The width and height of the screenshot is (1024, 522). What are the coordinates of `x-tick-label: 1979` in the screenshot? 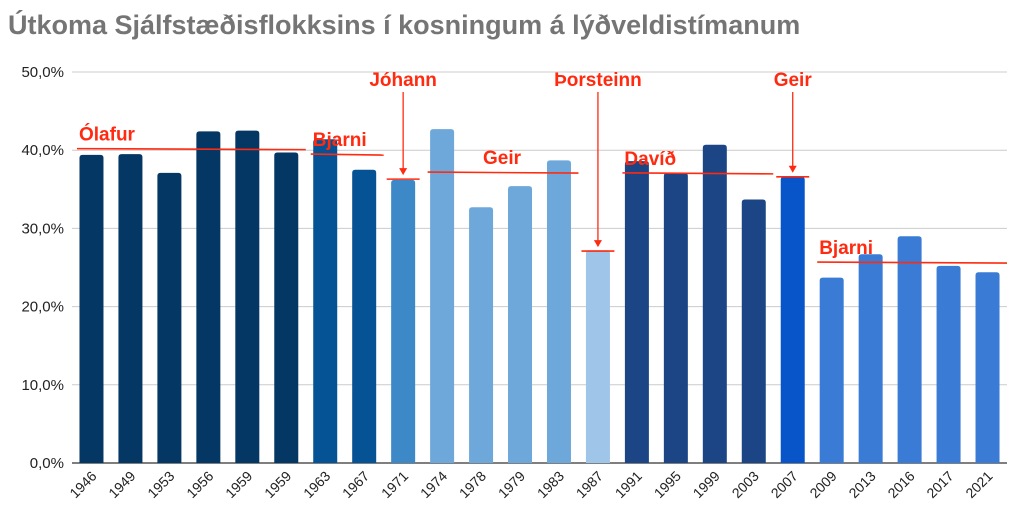 It's located at (511, 484).